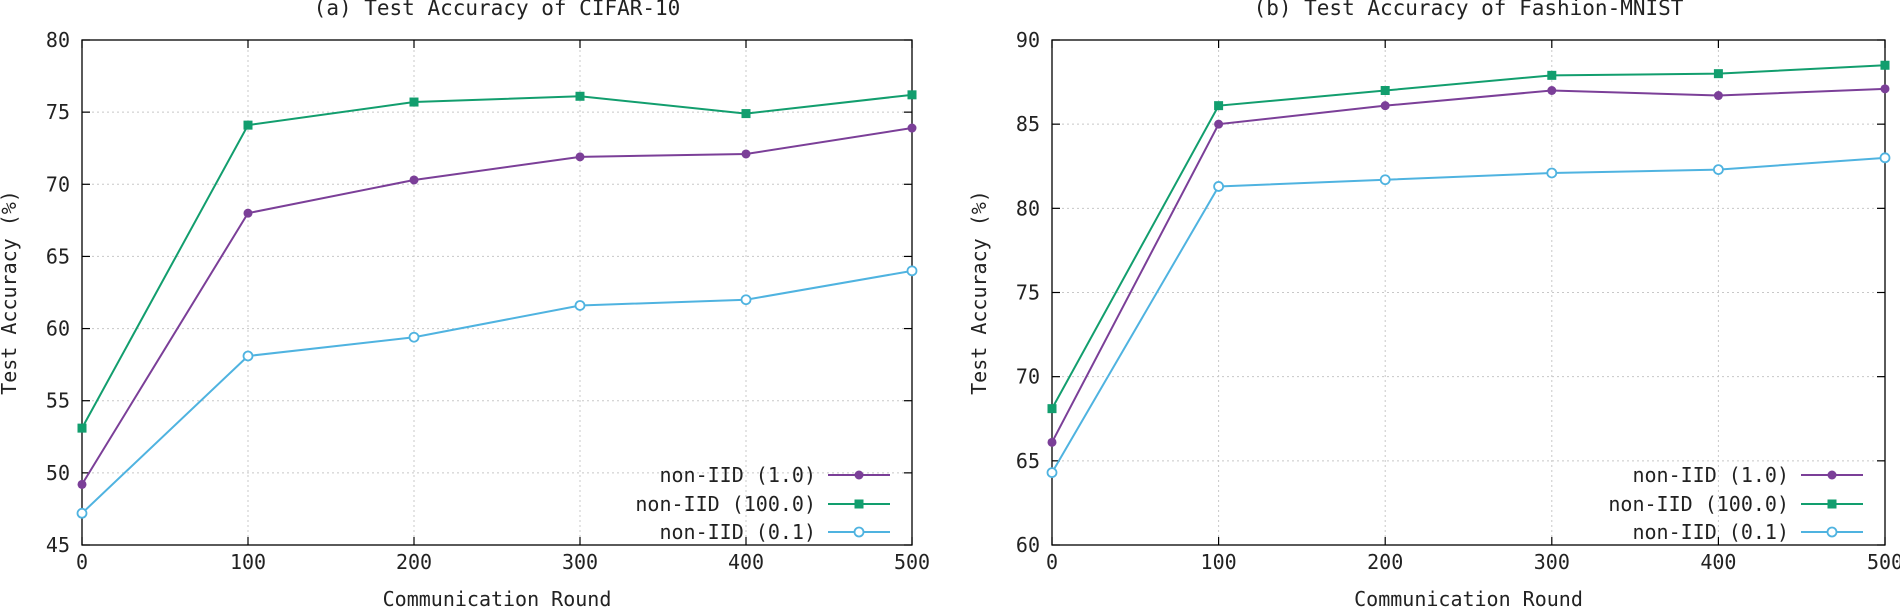 The image size is (1900, 615). I want to click on chart-title: (a) Test Accuracy of CIFAR-10, so click(497, 10).